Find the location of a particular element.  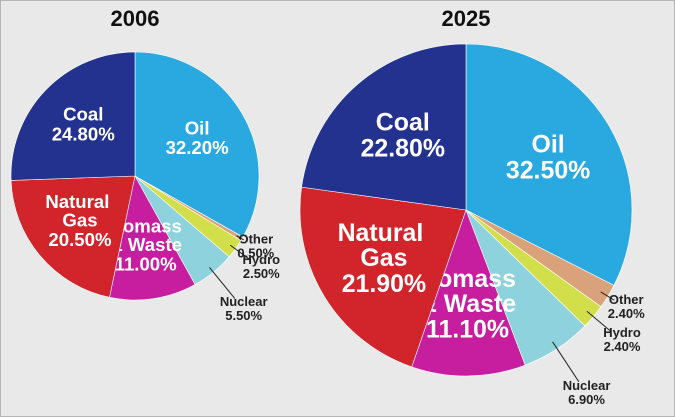

slice-value: 22.80% is located at coordinates (403, 148).